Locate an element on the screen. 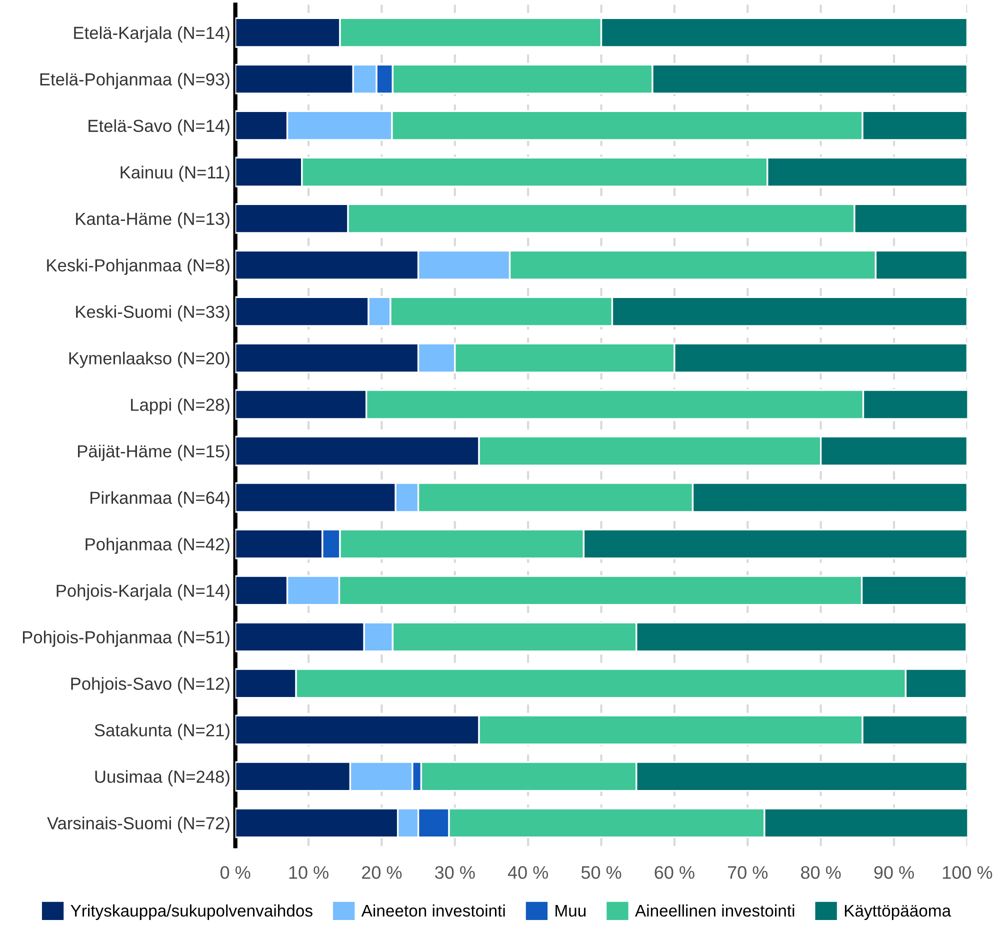 The height and width of the screenshot is (935, 993). y-tick-label: Pohjois-Pohjanmaa (N=51) is located at coordinates (126, 638).